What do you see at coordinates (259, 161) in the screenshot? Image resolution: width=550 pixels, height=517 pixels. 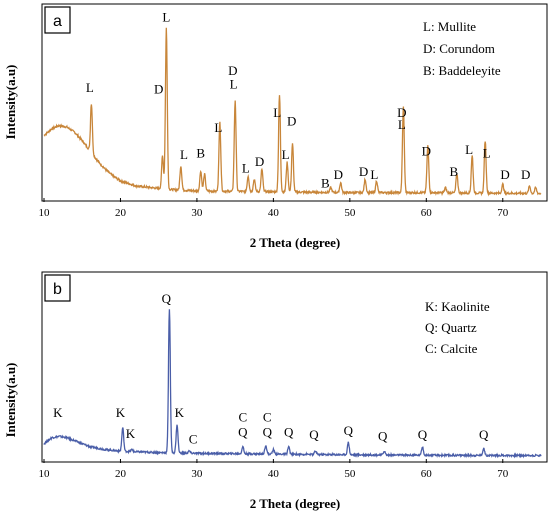 I see `panel-a-peak-label-9: D` at bounding box center [259, 161].